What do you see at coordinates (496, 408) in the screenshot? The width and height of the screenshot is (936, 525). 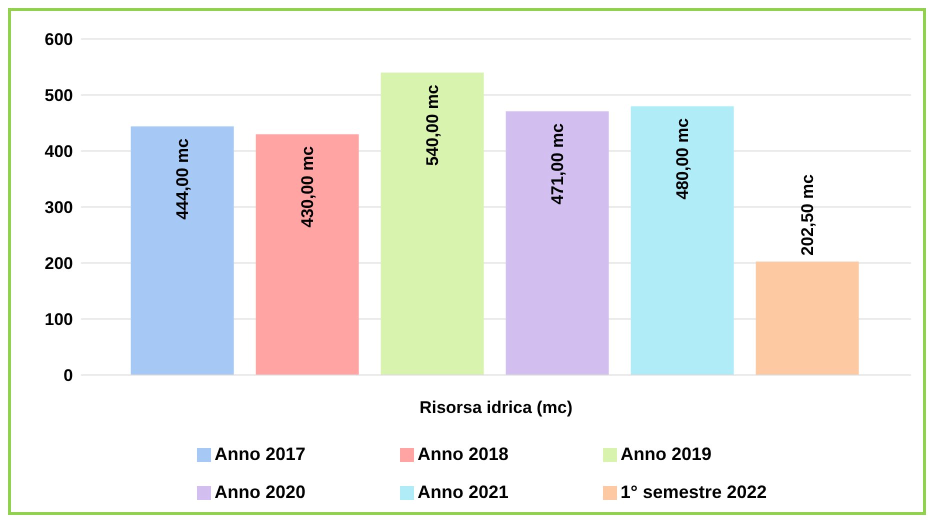 I see `x-tick-label: Risorsa idrica (mc)` at bounding box center [496, 408].